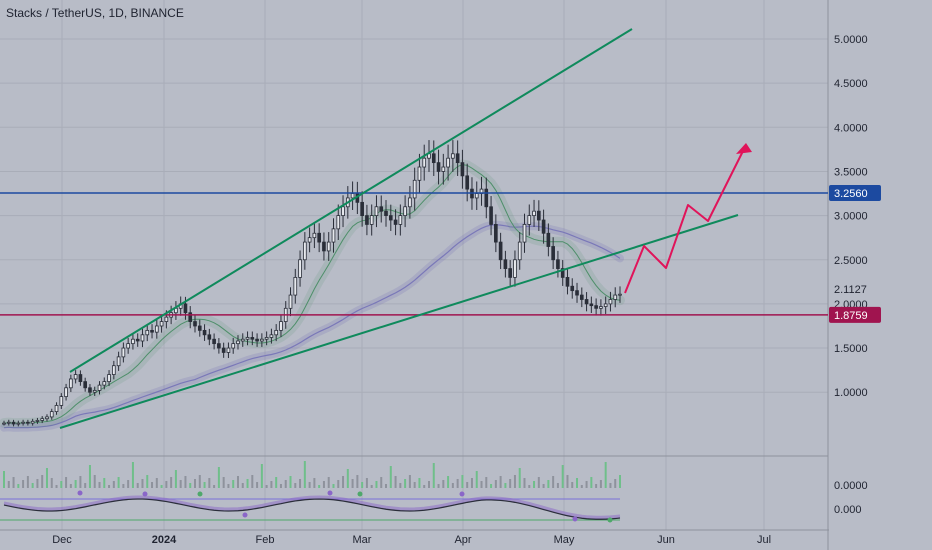  I want to click on time-label: Jun, so click(666, 540).